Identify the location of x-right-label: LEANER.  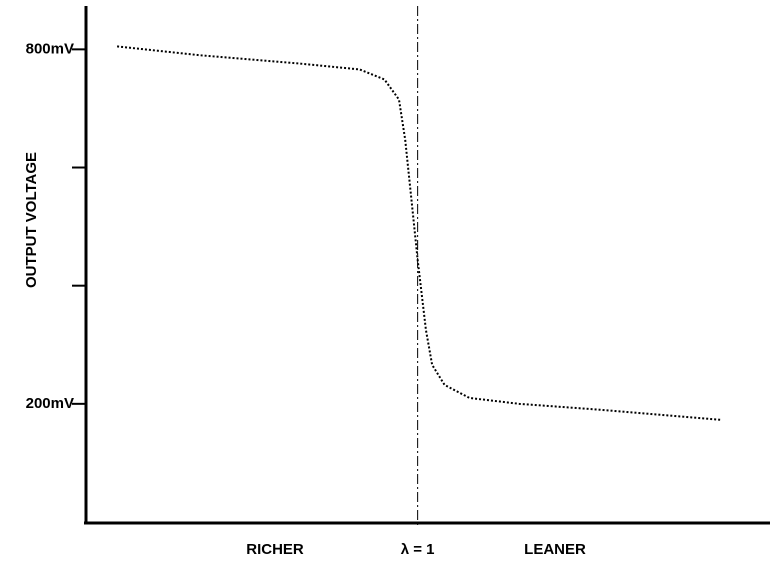
(555, 549).